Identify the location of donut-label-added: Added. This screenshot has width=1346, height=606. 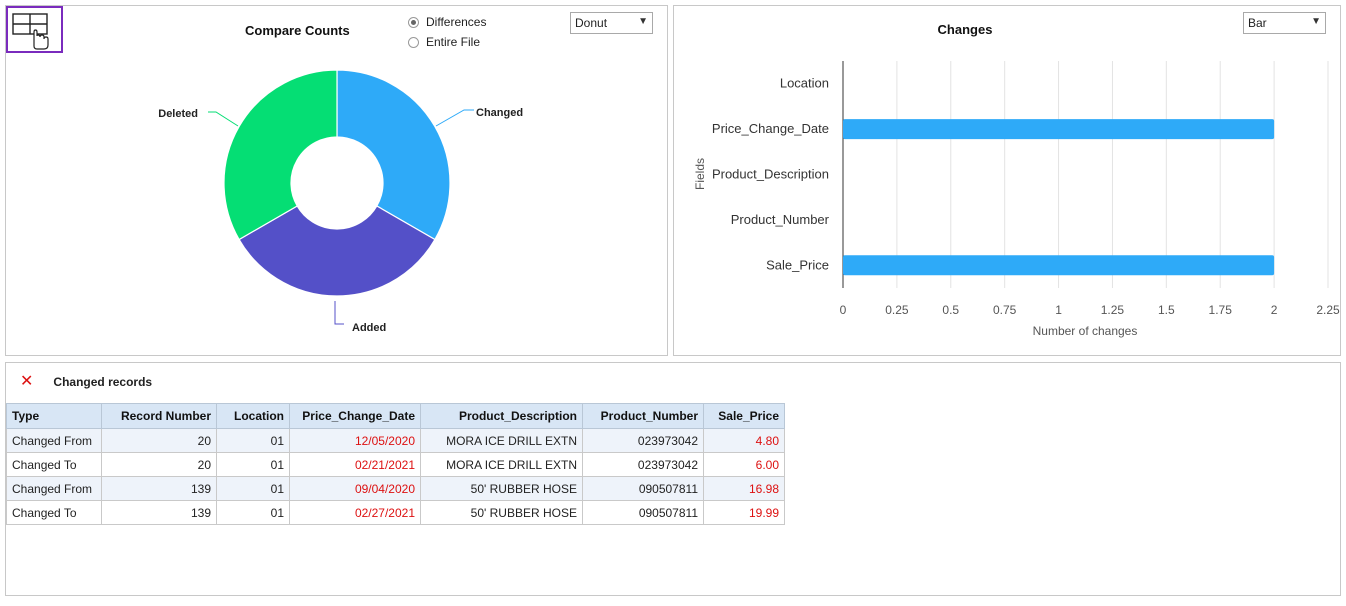
(369, 328).